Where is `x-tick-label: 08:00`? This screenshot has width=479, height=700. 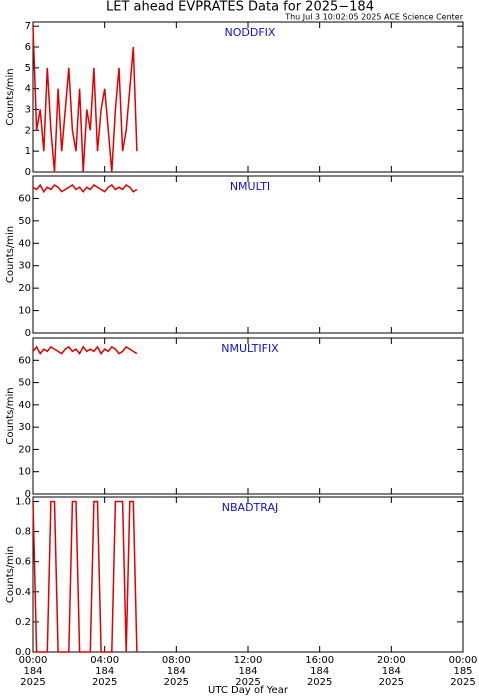 x-tick-label: 08:00 is located at coordinates (176, 660).